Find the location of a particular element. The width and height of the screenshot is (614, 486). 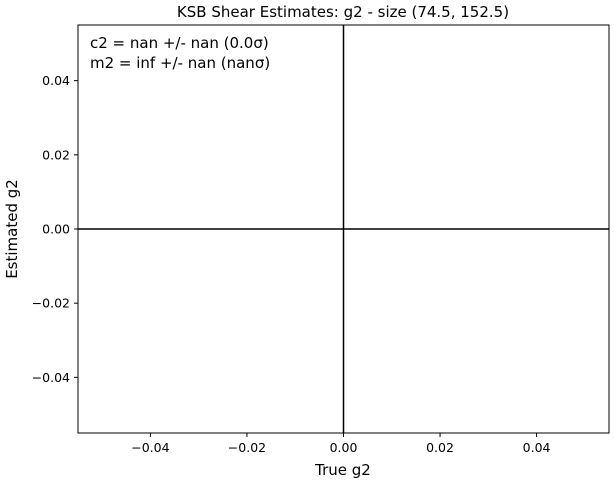

y-tick-label: 0.00 is located at coordinates (56, 229).